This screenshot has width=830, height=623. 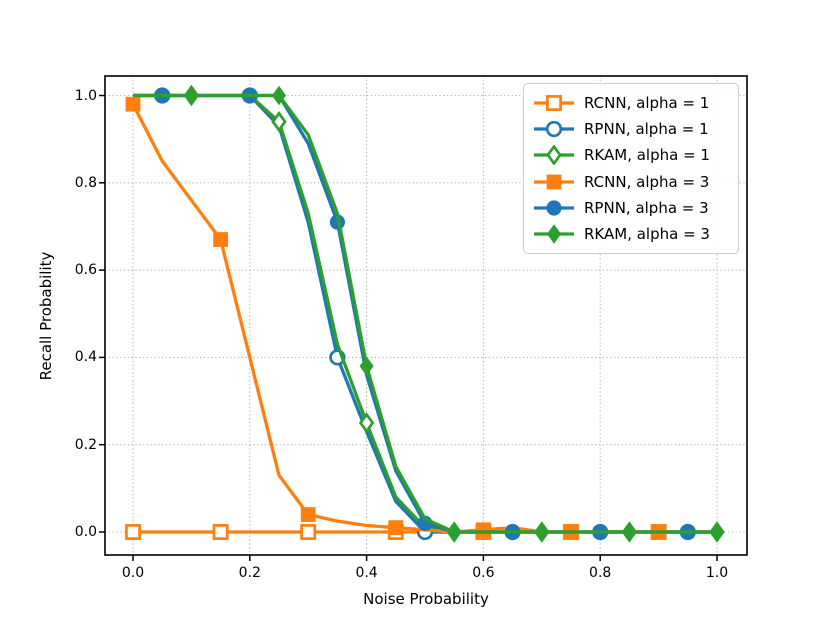 What do you see at coordinates (366, 573) in the screenshot?
I see `x-tick-label: 0.4` at bounding box center [366, 573].